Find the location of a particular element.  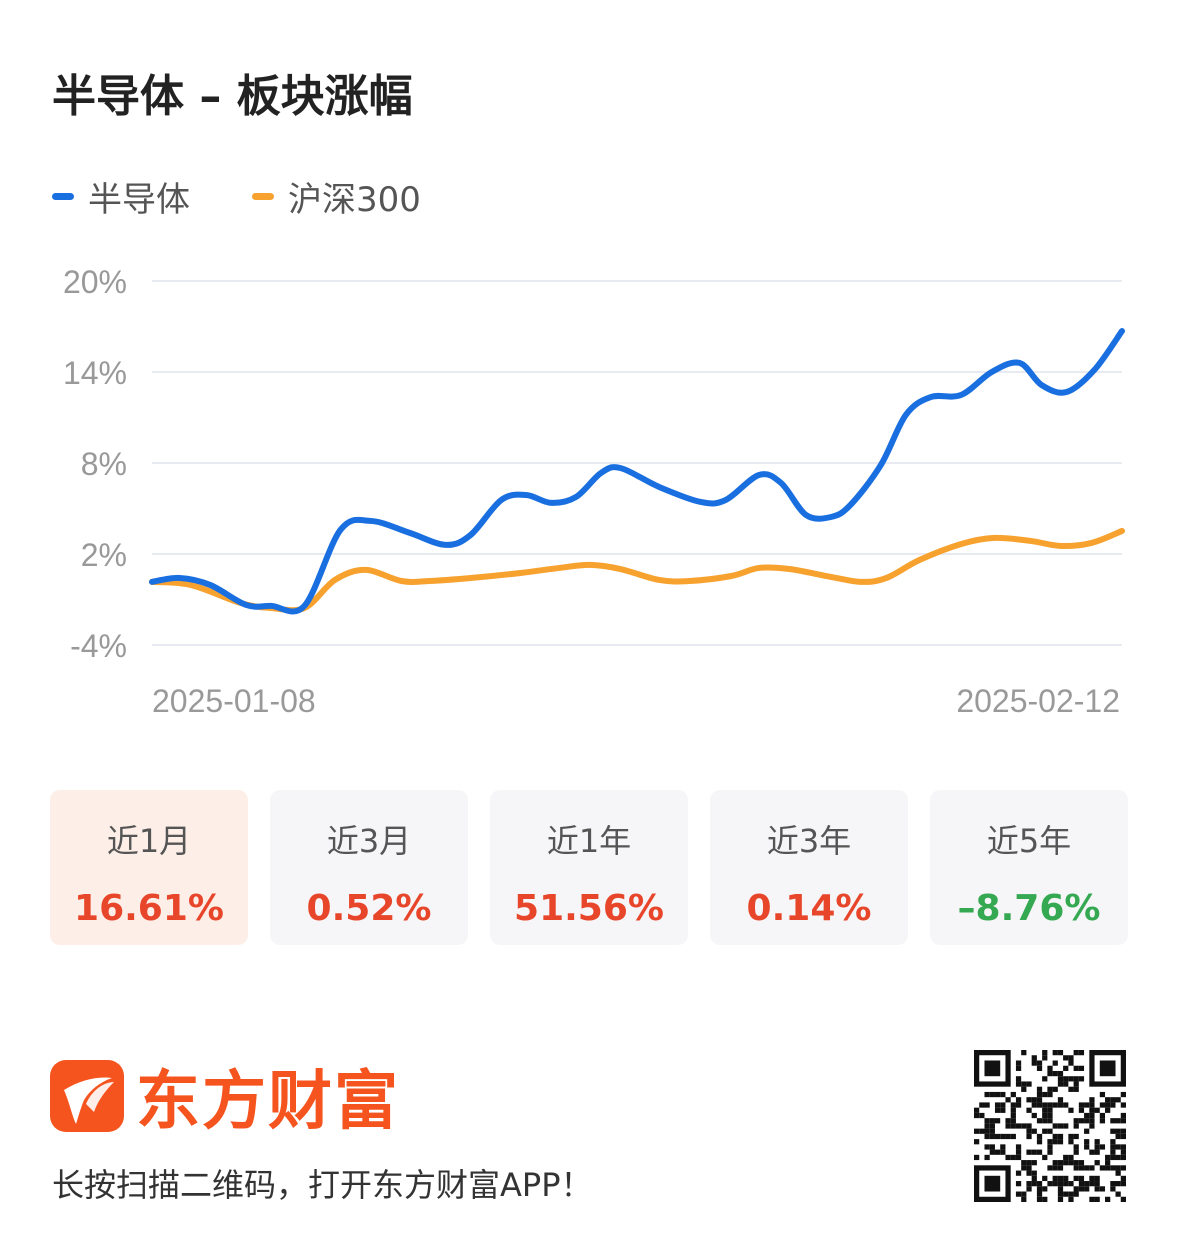

y-tick-label: 20% is located at coordinates (95, 282).